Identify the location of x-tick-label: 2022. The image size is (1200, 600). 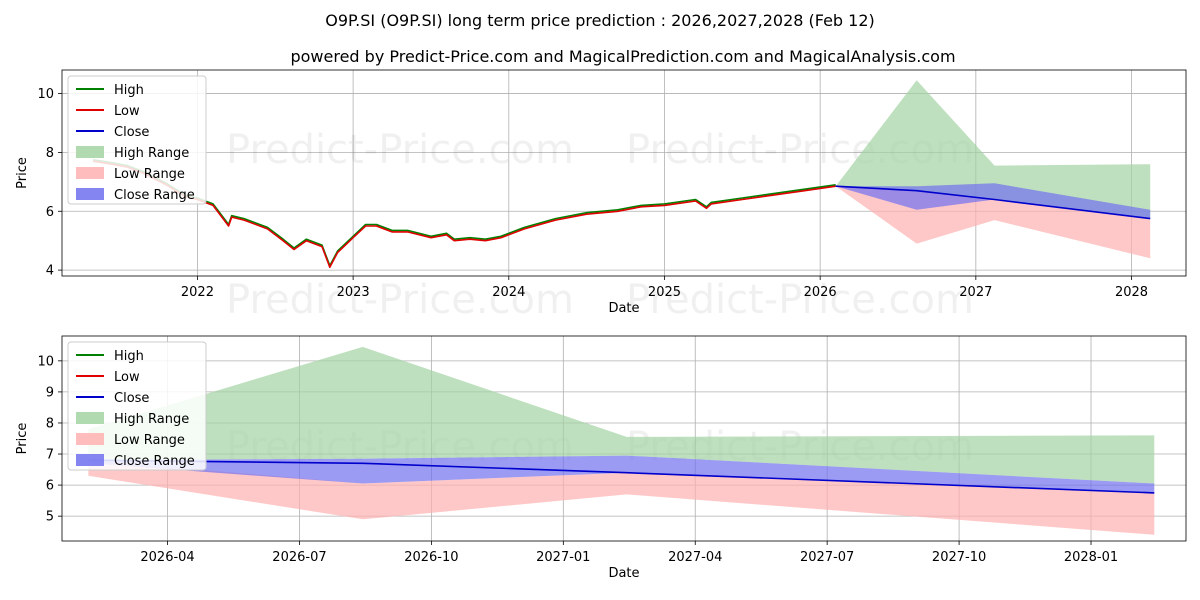
(197, 292).